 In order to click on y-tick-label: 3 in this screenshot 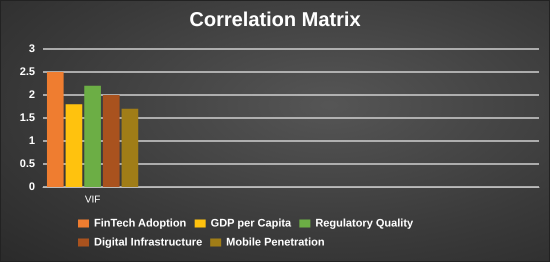, I will do `click(31, 49)`.